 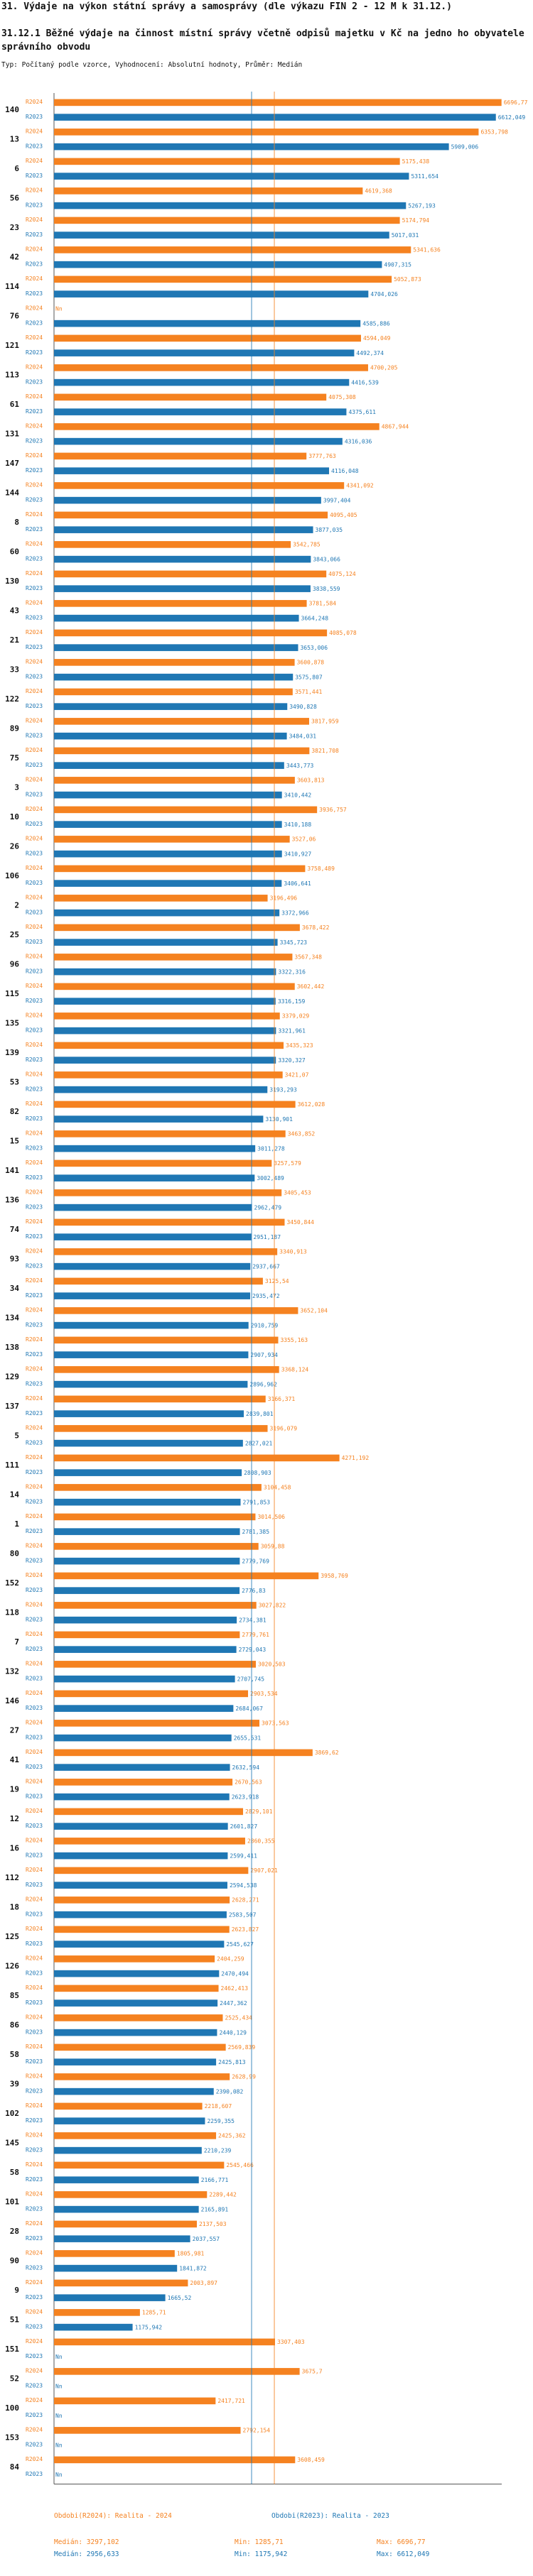 I want to click on category-label: 42, so click(x=14, y=256).